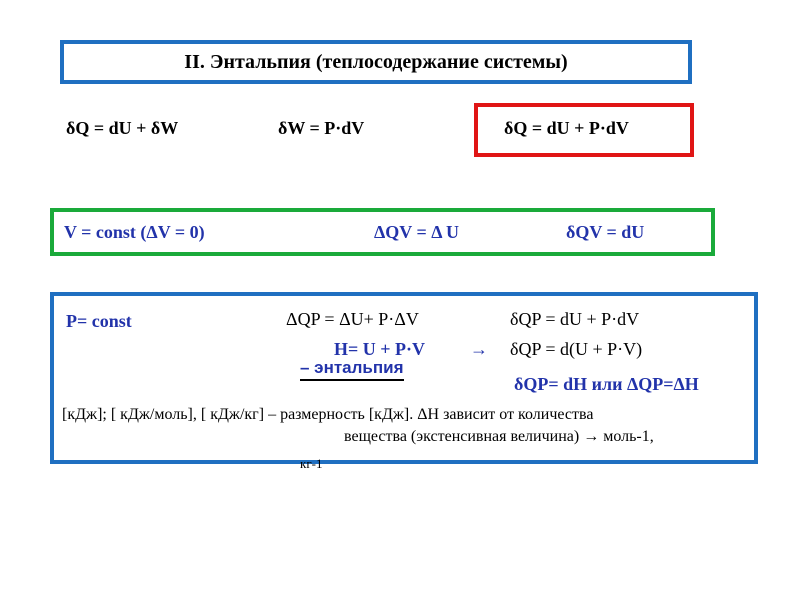 The width and height of the screenshot is (800, 600). What do you see at coordinates (197, 62) in the screenshot?
I see `title-prefix: II.` at bounding box center [197, 62].